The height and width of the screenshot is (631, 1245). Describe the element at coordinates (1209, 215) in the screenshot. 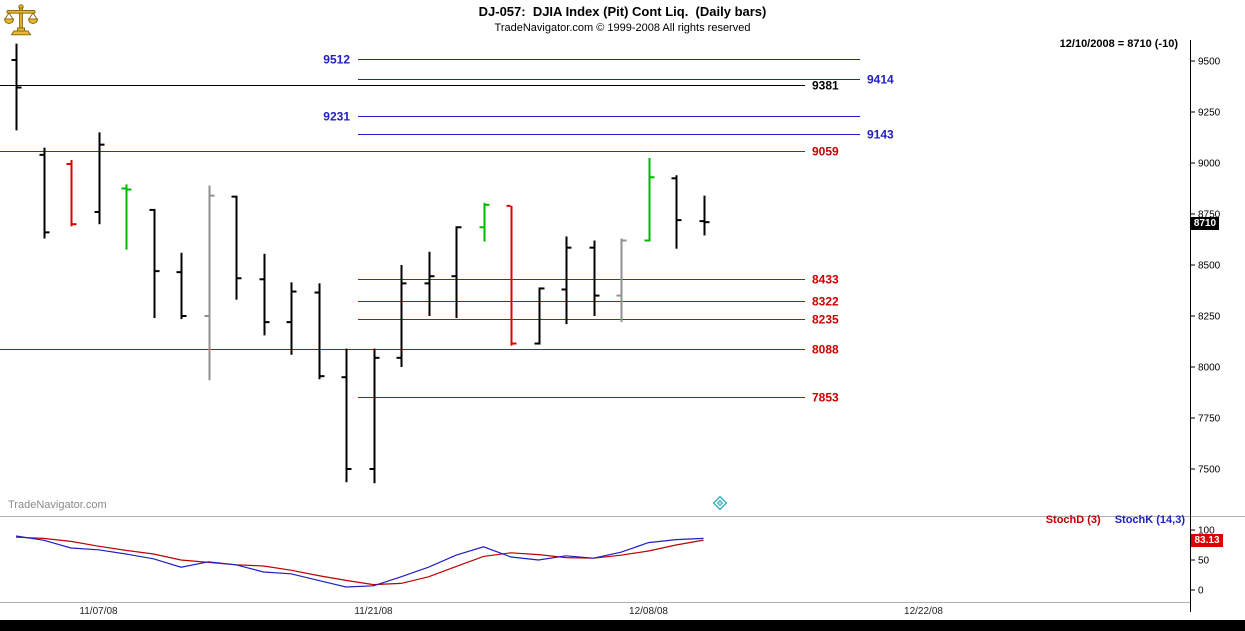

I see `price-tick-label: 8750` at that location.